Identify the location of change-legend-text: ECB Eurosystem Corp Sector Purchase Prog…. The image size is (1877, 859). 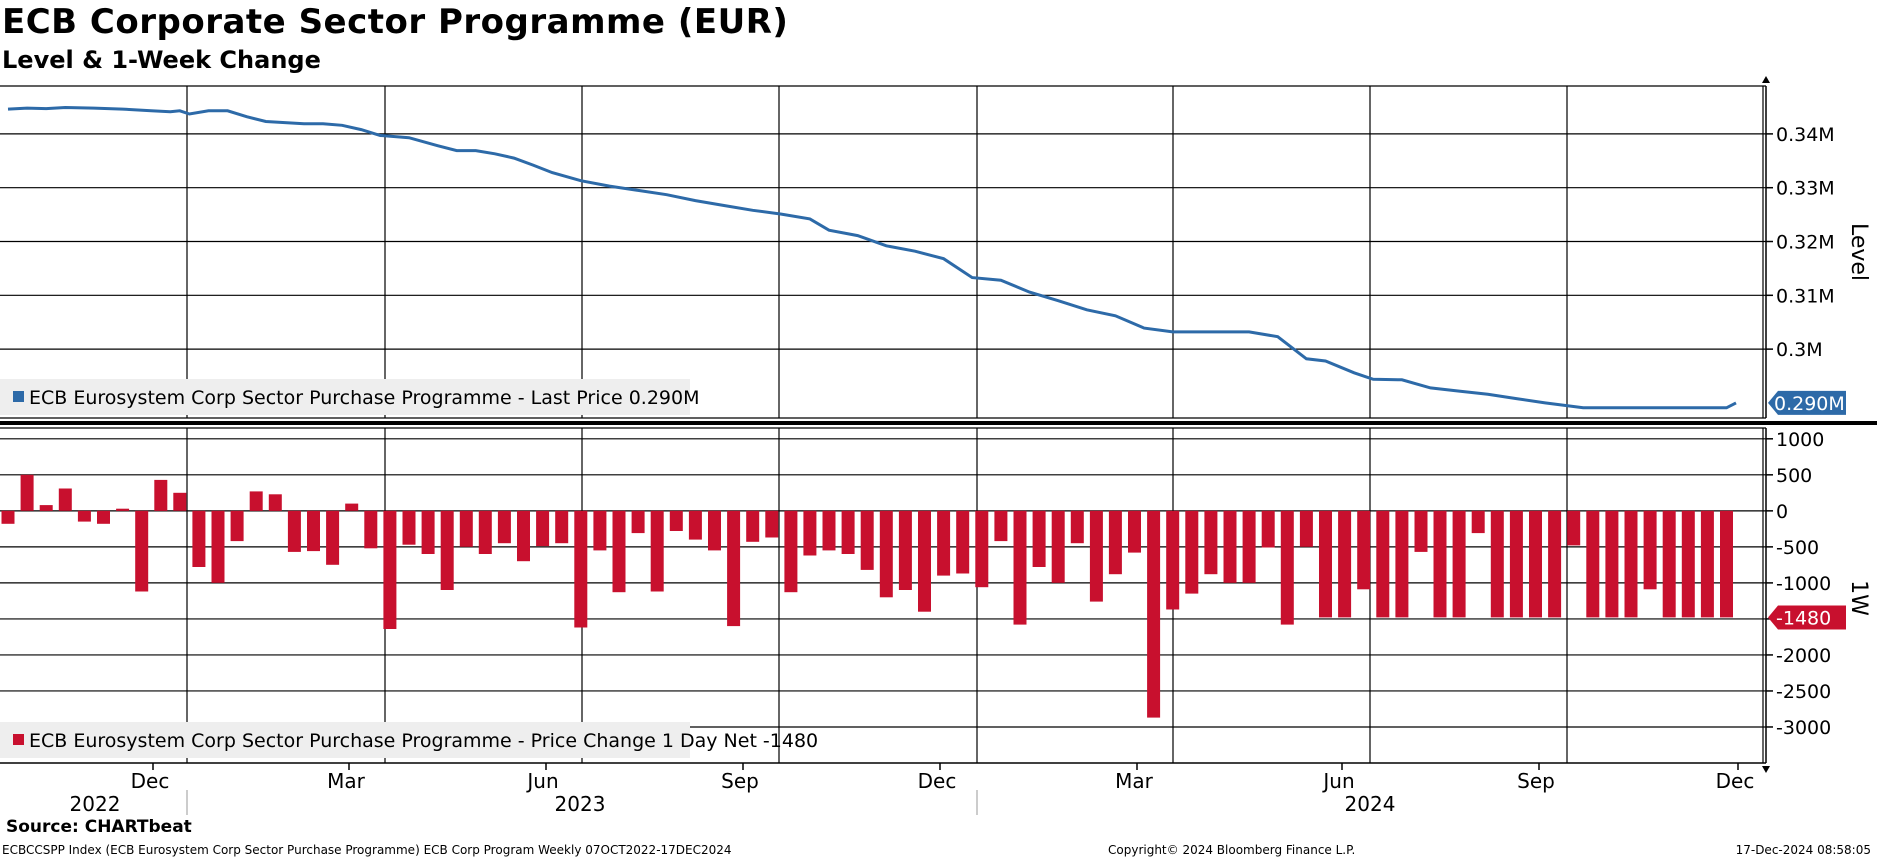
(423, 741).